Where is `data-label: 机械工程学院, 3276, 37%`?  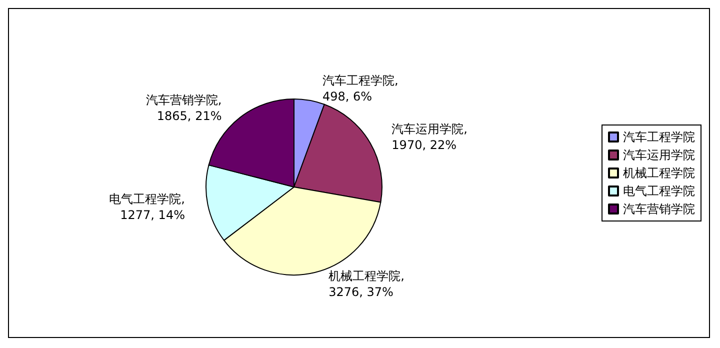 data-label: 机械工程学院, 3276, 37% is located at coordinates (366, 284).